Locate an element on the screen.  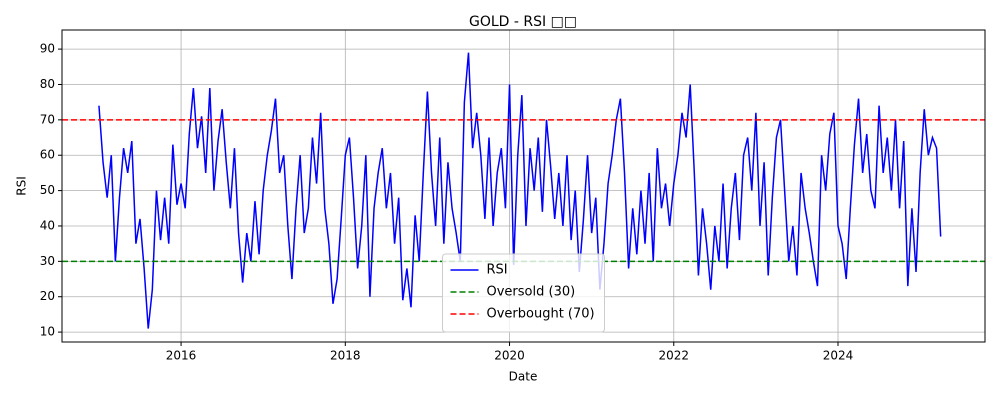
legend-box is located at coordinates (523, 293).